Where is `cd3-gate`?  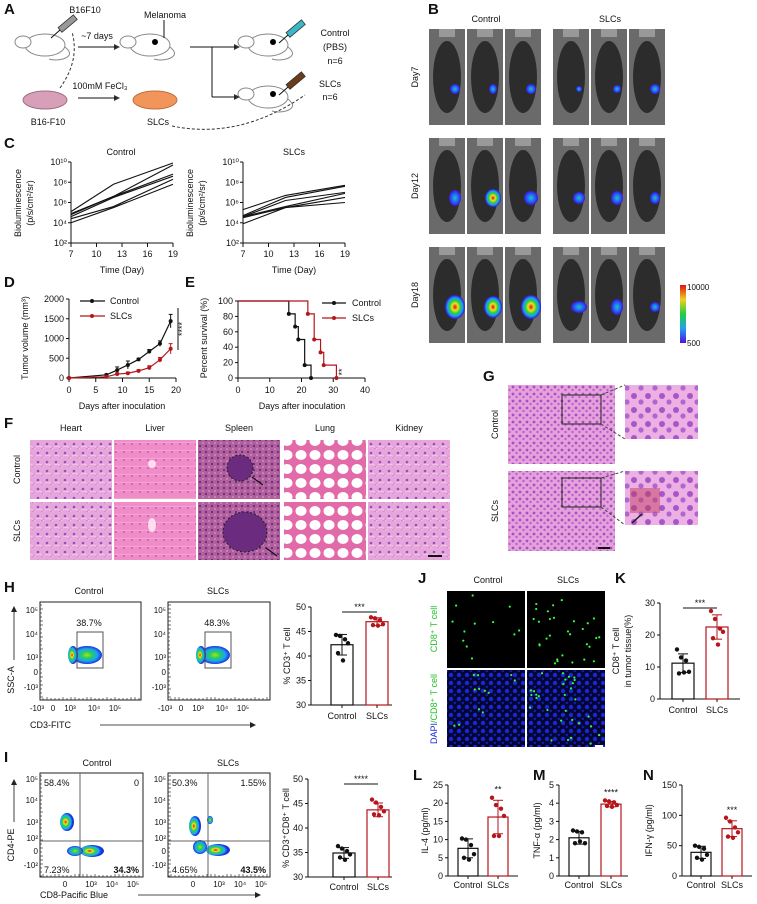 cd3-gate is located at coordinates (90, 650).